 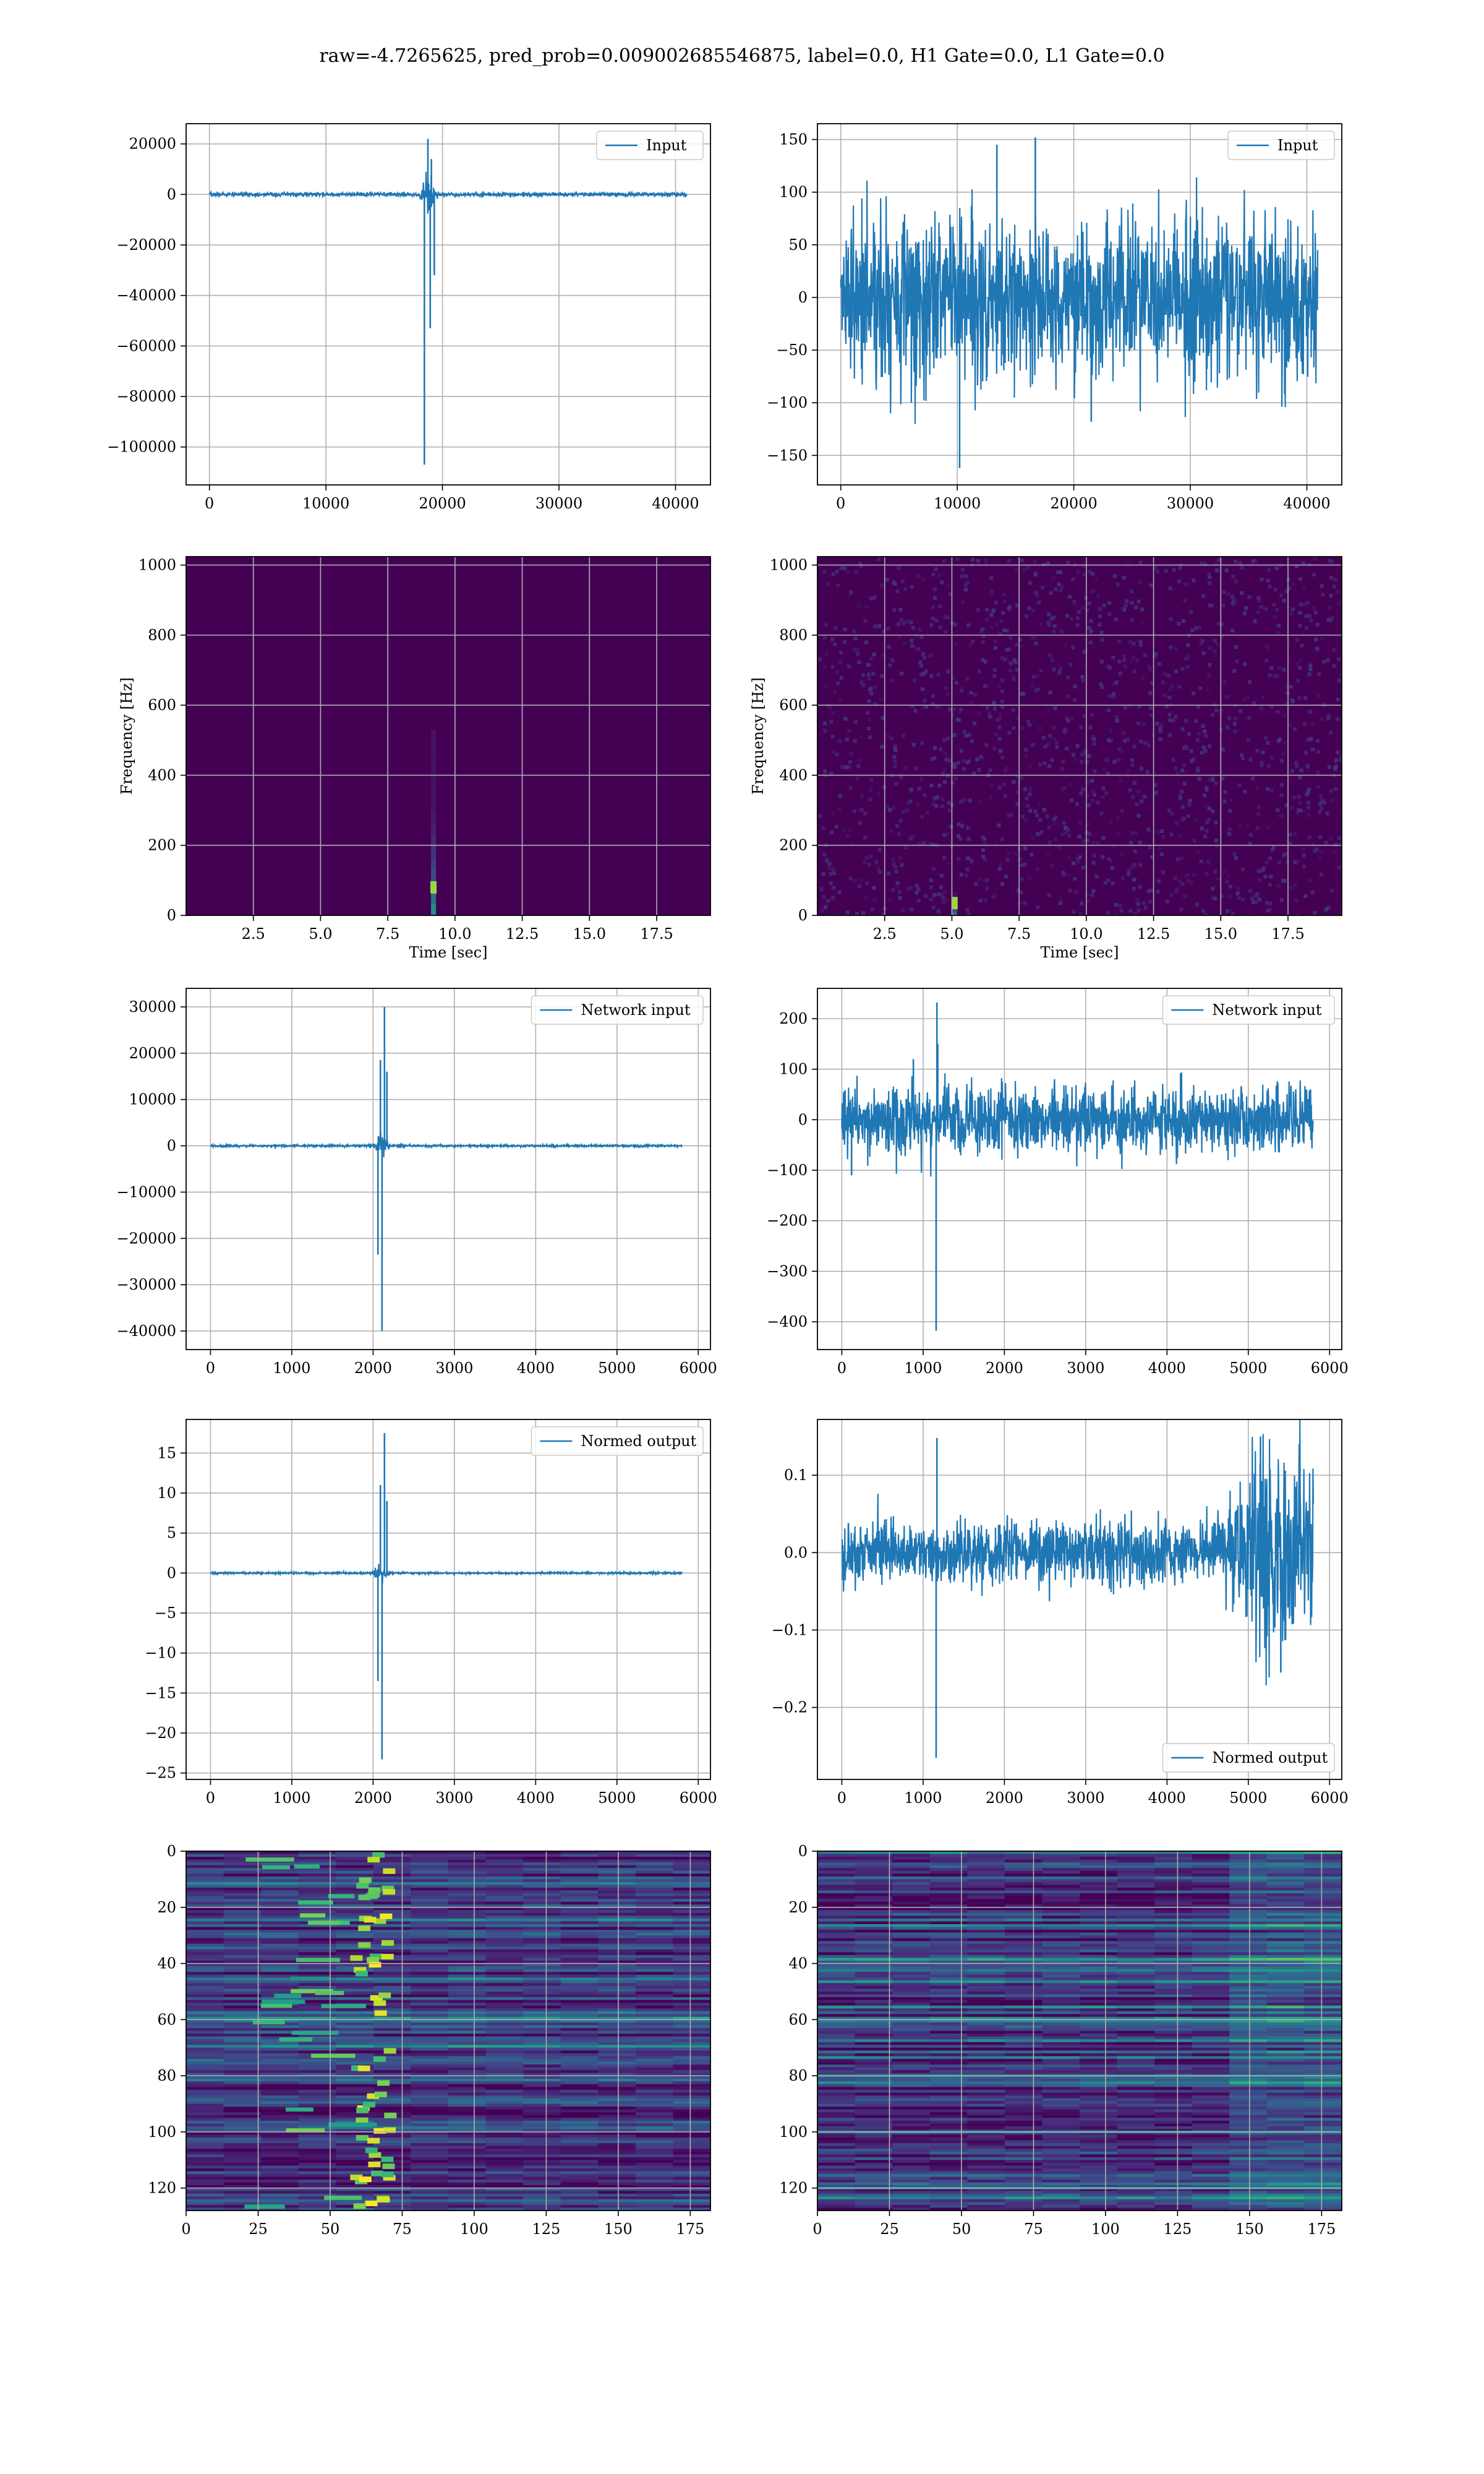 What do you see at coordinates (798, 1907) in the screenshot?
I see `y-tick-label: 20` at bounding box center [798, 1907].